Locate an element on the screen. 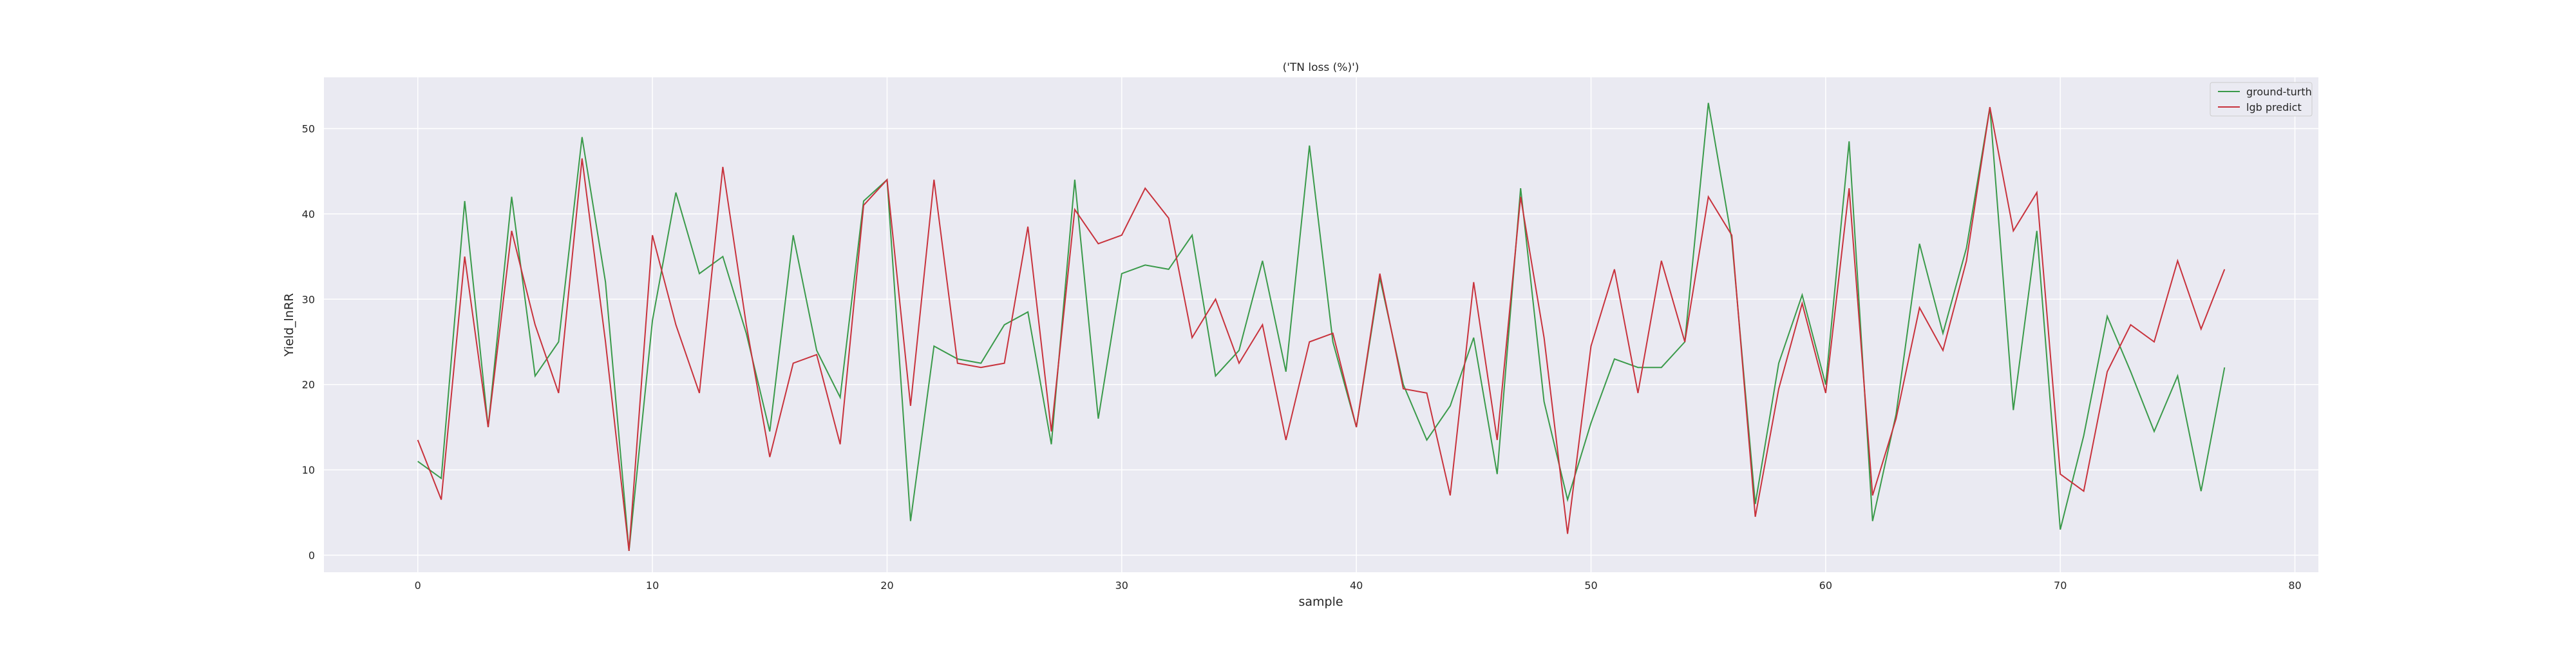 Image resolution: width=2576 pixels, height=647 pixels. y-tick-labels: 0 10 20 30 40 50 is located at coordinates (309, 341).